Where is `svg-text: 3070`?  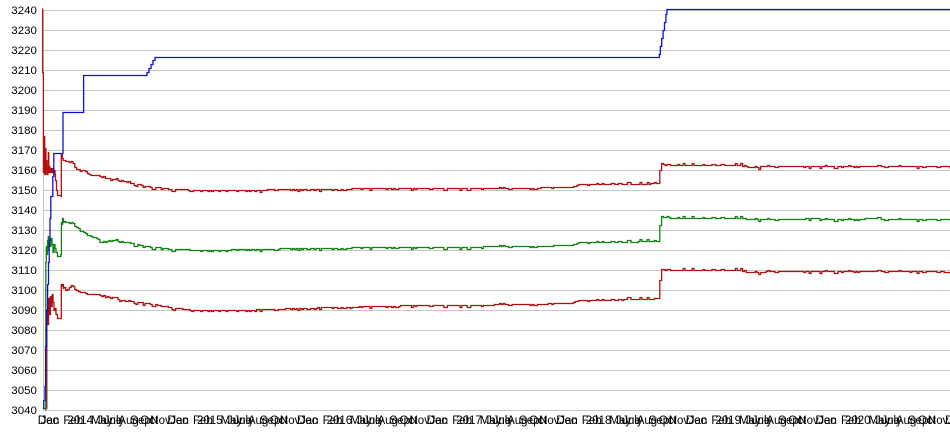
svg-text: 3070 is located at coordinates (24, 351).